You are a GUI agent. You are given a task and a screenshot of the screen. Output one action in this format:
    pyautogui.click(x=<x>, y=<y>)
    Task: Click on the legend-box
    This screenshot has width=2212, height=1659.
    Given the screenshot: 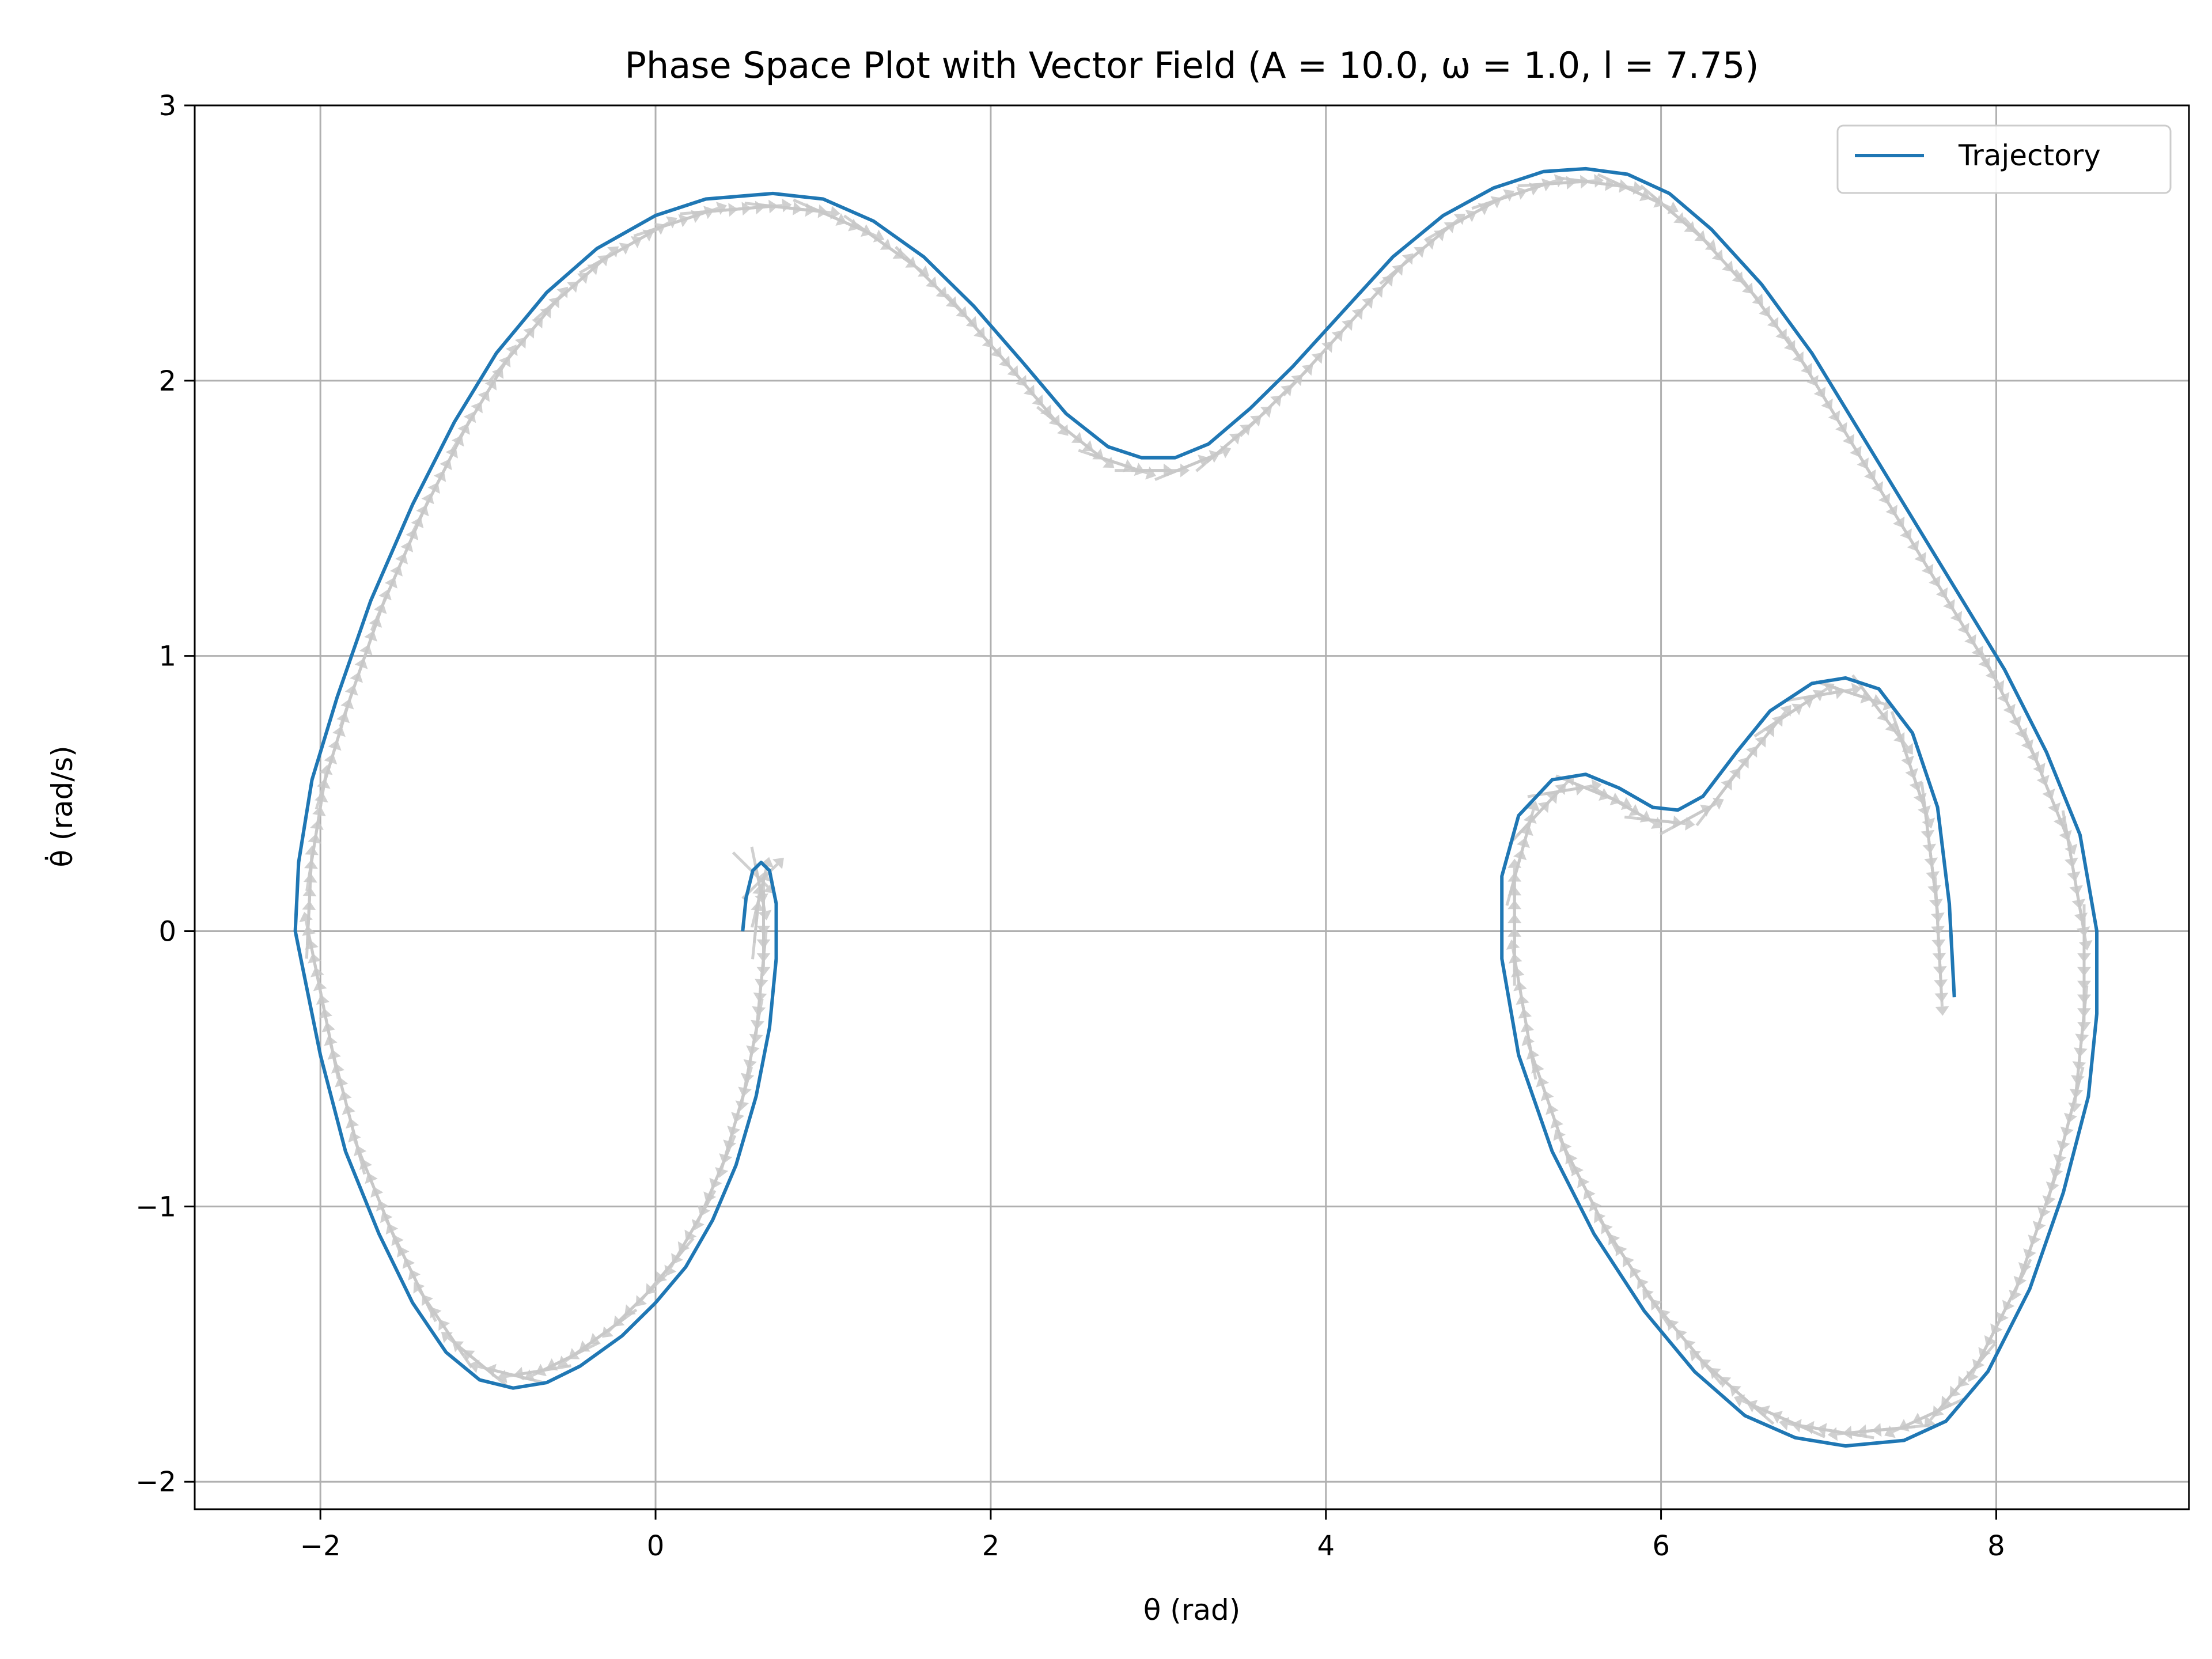 What is the action you would take?
    pyautogui.click(x=2004, y=159)
    